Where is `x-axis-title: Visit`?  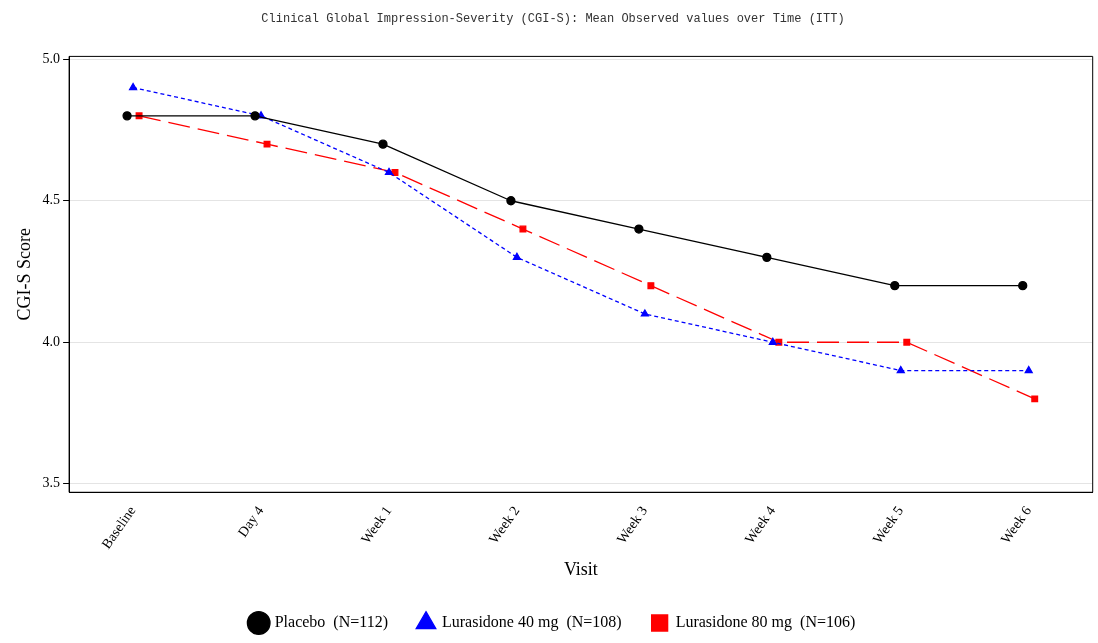 x-axis-title: Visit is located at coordinates (580, 568).